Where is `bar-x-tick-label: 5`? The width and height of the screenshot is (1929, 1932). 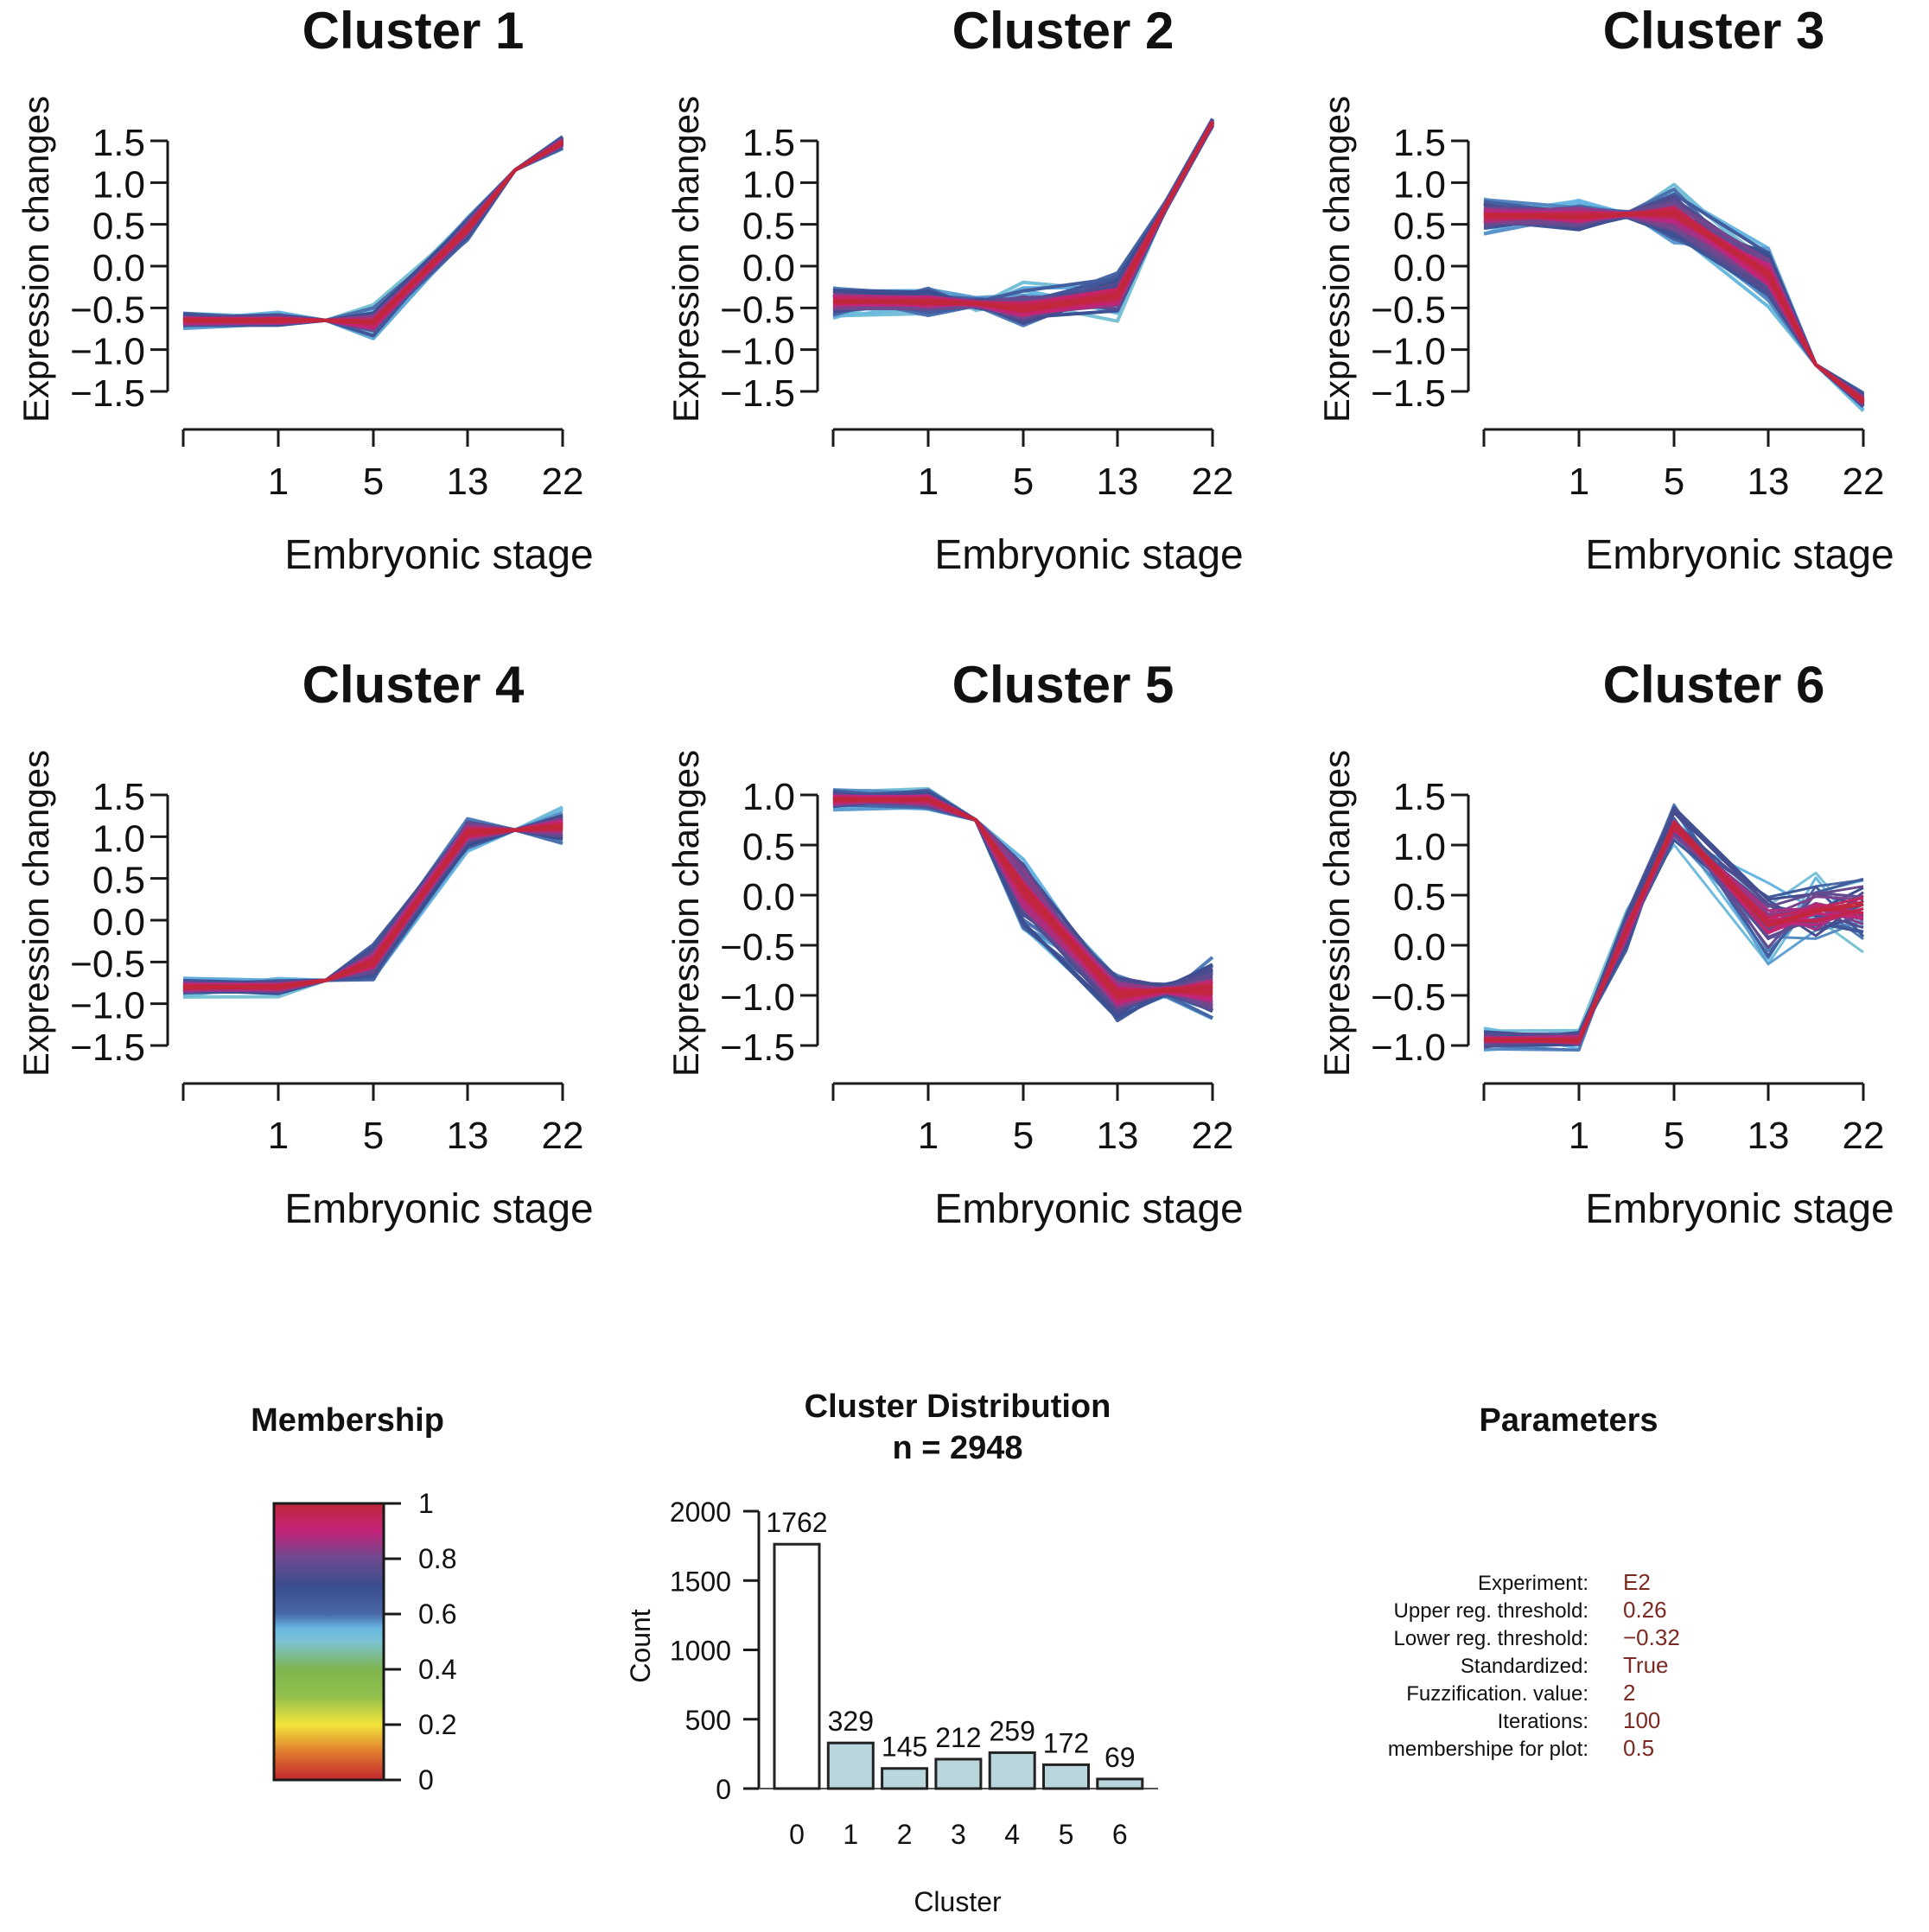 bar-x-tick-label: 5 is located at coordinates (1066, 1835).